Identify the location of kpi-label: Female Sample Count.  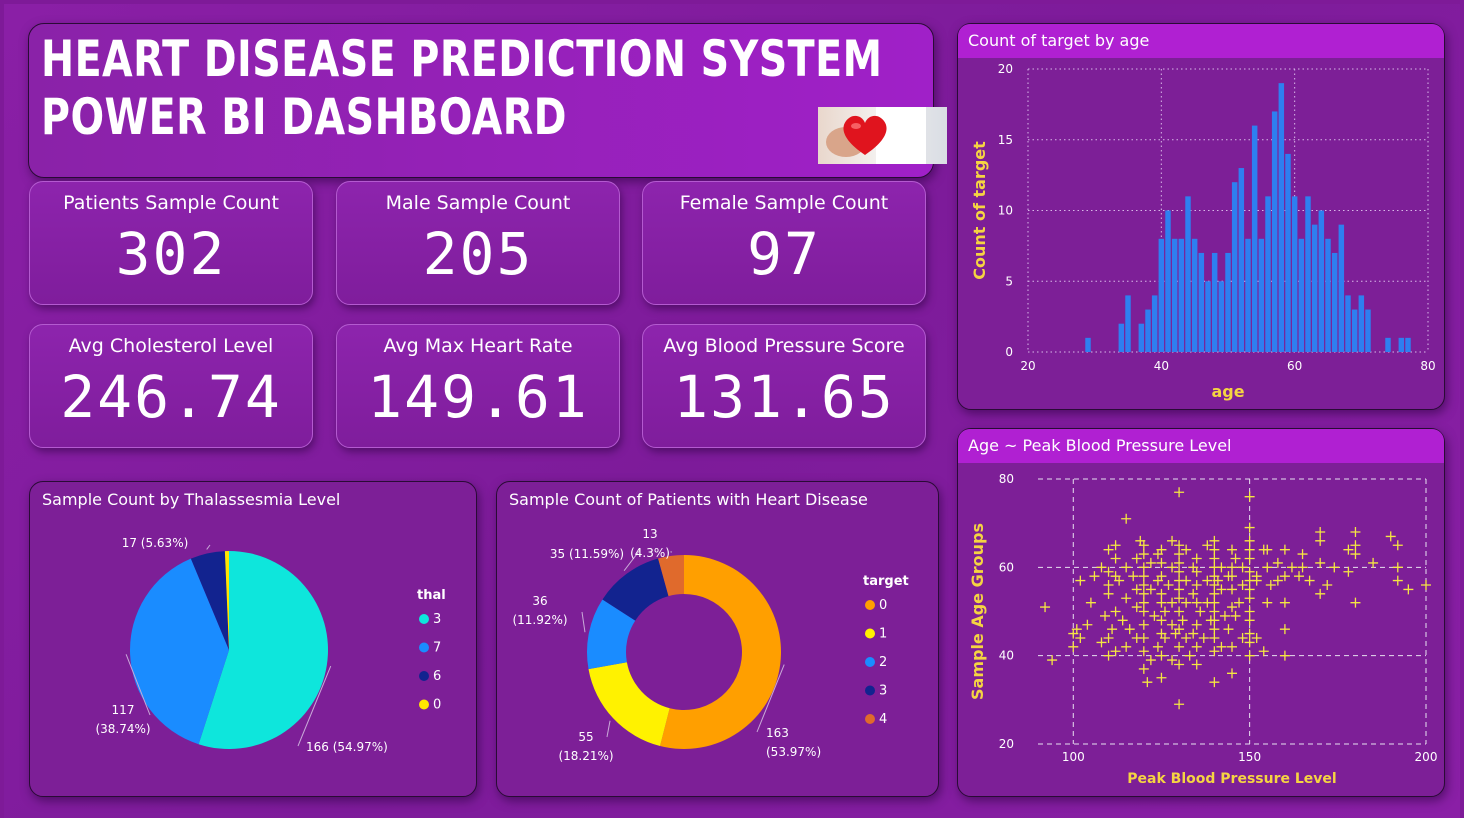
(784, 203).